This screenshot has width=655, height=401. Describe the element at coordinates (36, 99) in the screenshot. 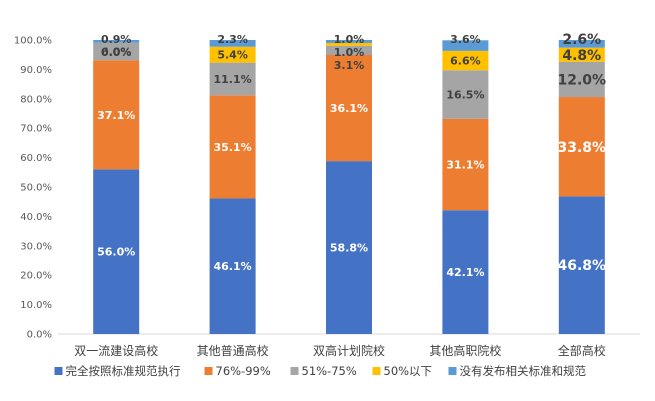

I see `y-tick-label: 80.0%` at that location.